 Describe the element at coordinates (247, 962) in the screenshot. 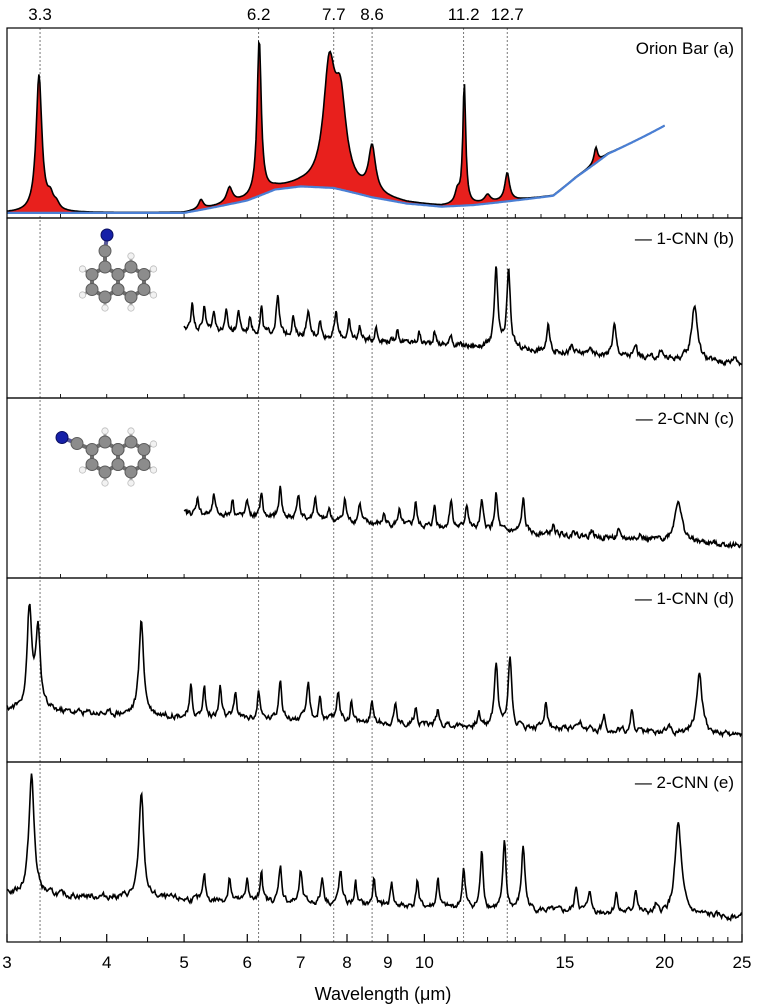

I see `x-tick-label-6: 6` at that location.